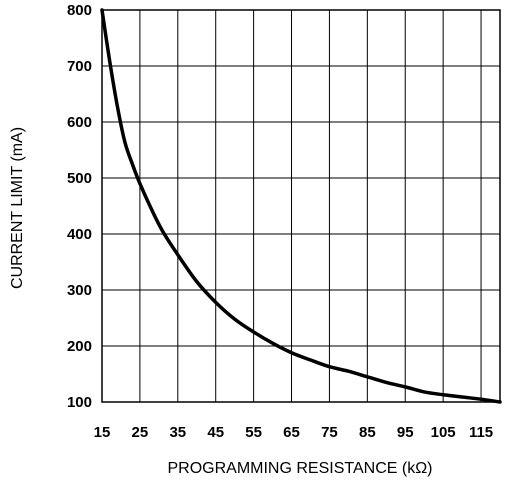  Describe the element at coordinates (79, 10) in the screenshot. I see `y-tick-label: 800` at that location.